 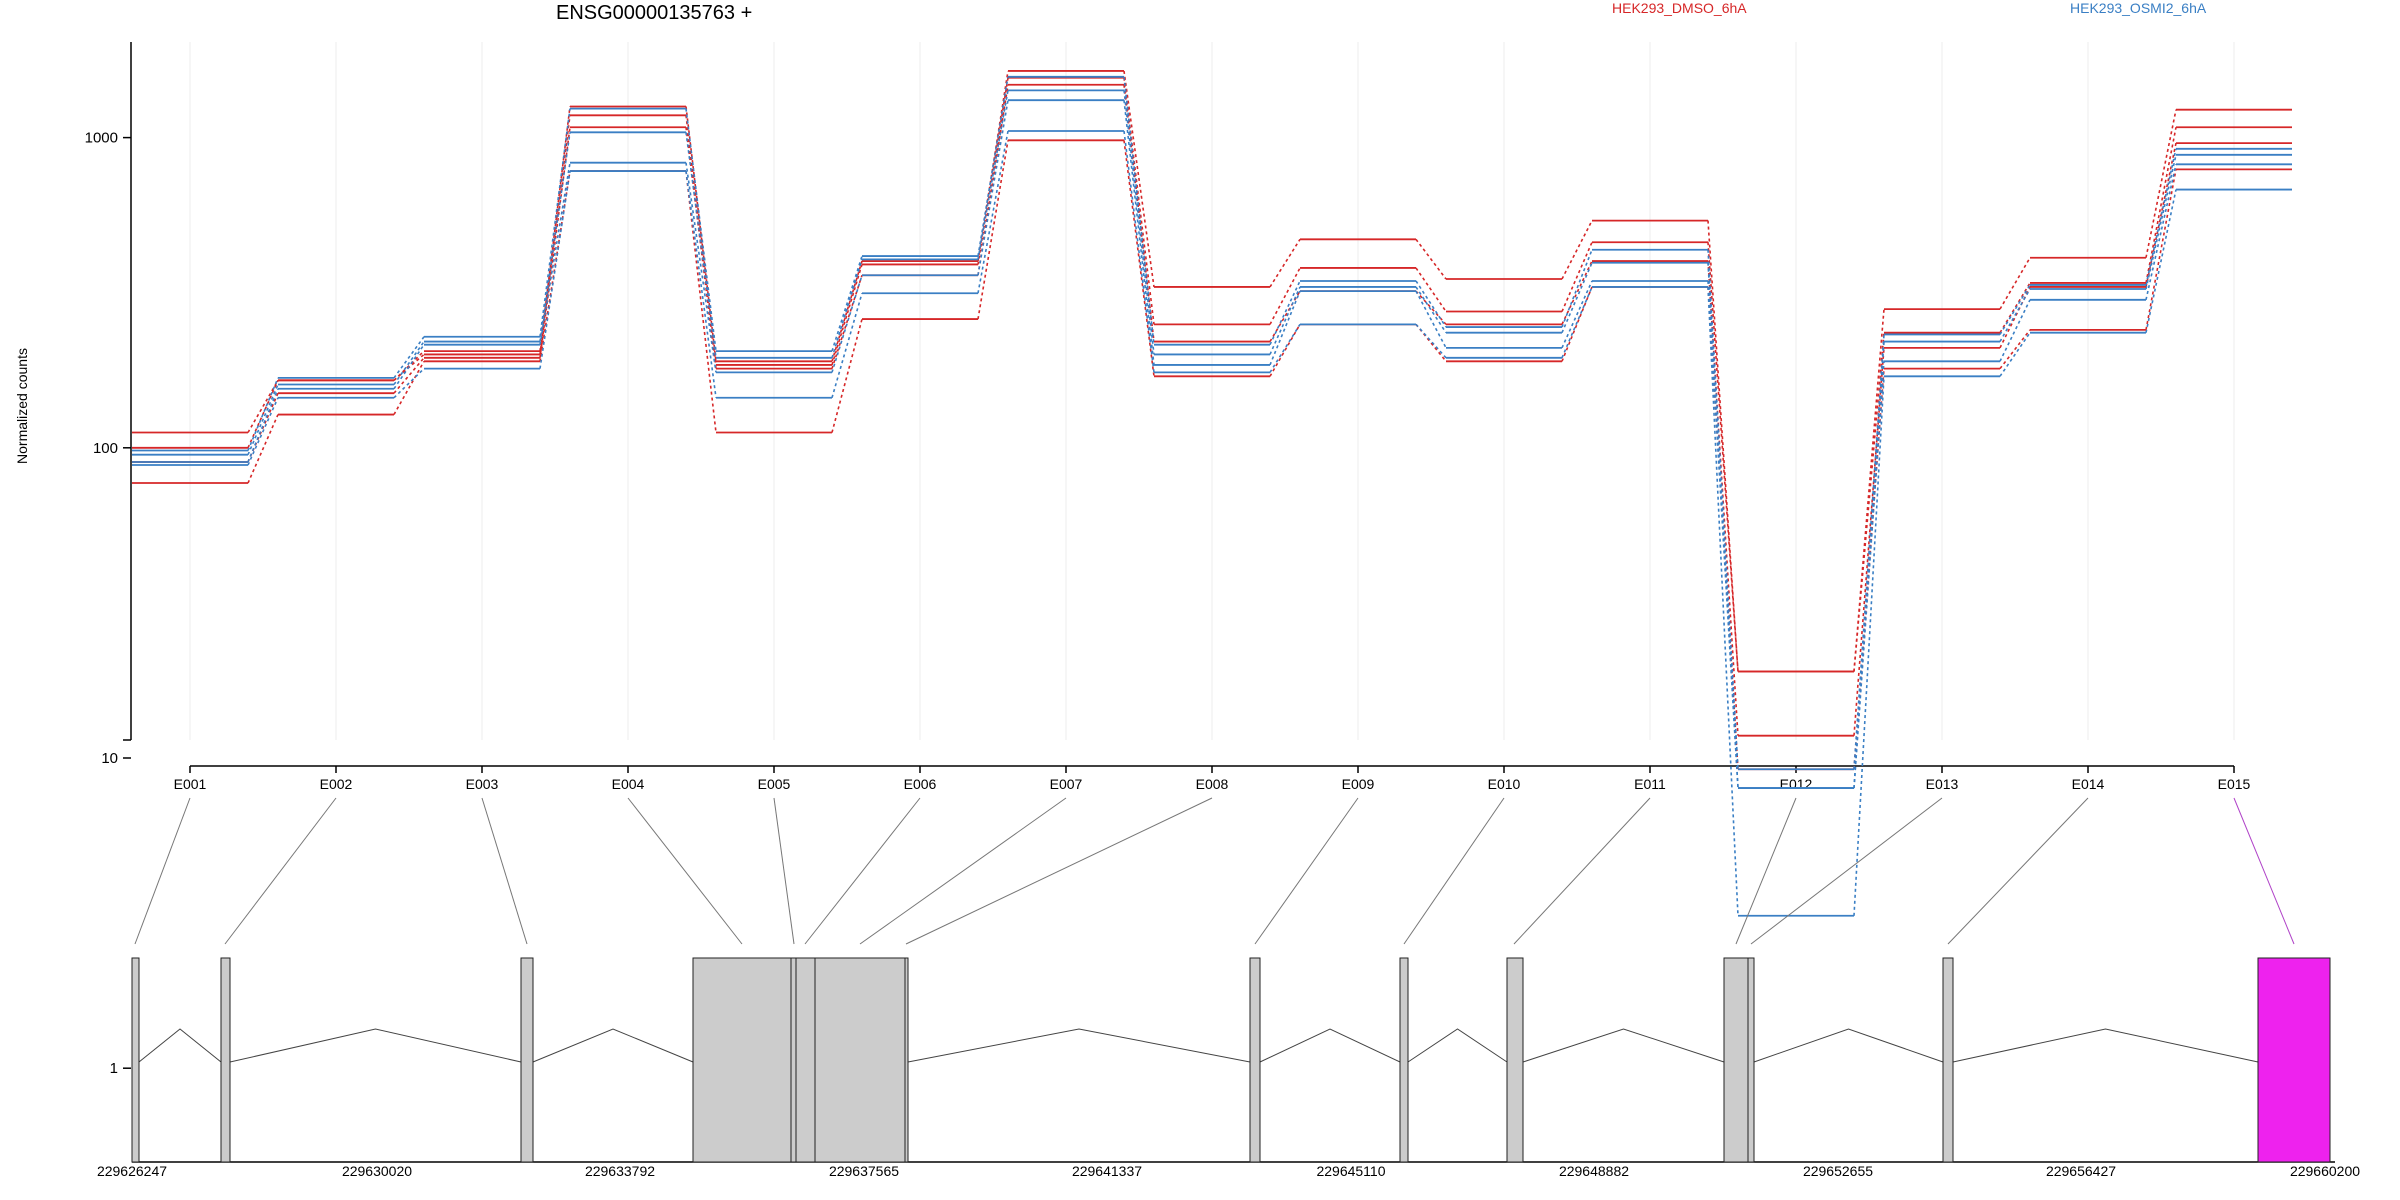 I want to click on x-tick-label: E002, so click(x=336, y=784).